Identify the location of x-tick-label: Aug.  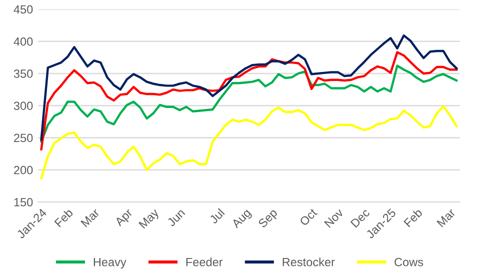
(242, 219).